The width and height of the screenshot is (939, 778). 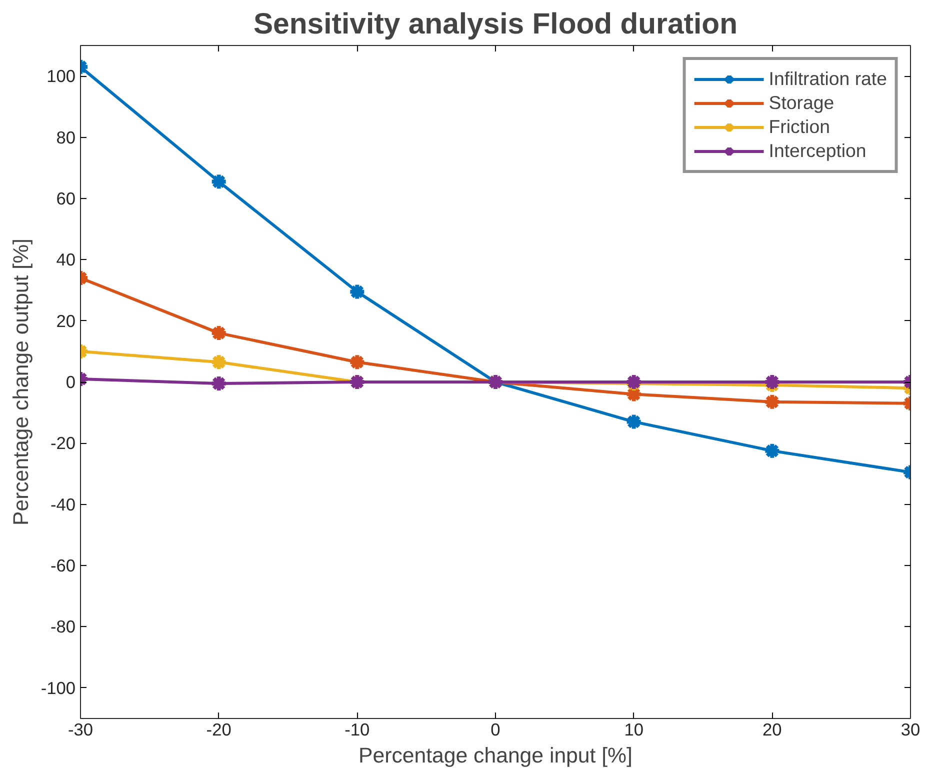 What do you see at coordinates (357, 730) in the screenshot?
I see `x-tick-label: -10` at bounding box center [357, 730].